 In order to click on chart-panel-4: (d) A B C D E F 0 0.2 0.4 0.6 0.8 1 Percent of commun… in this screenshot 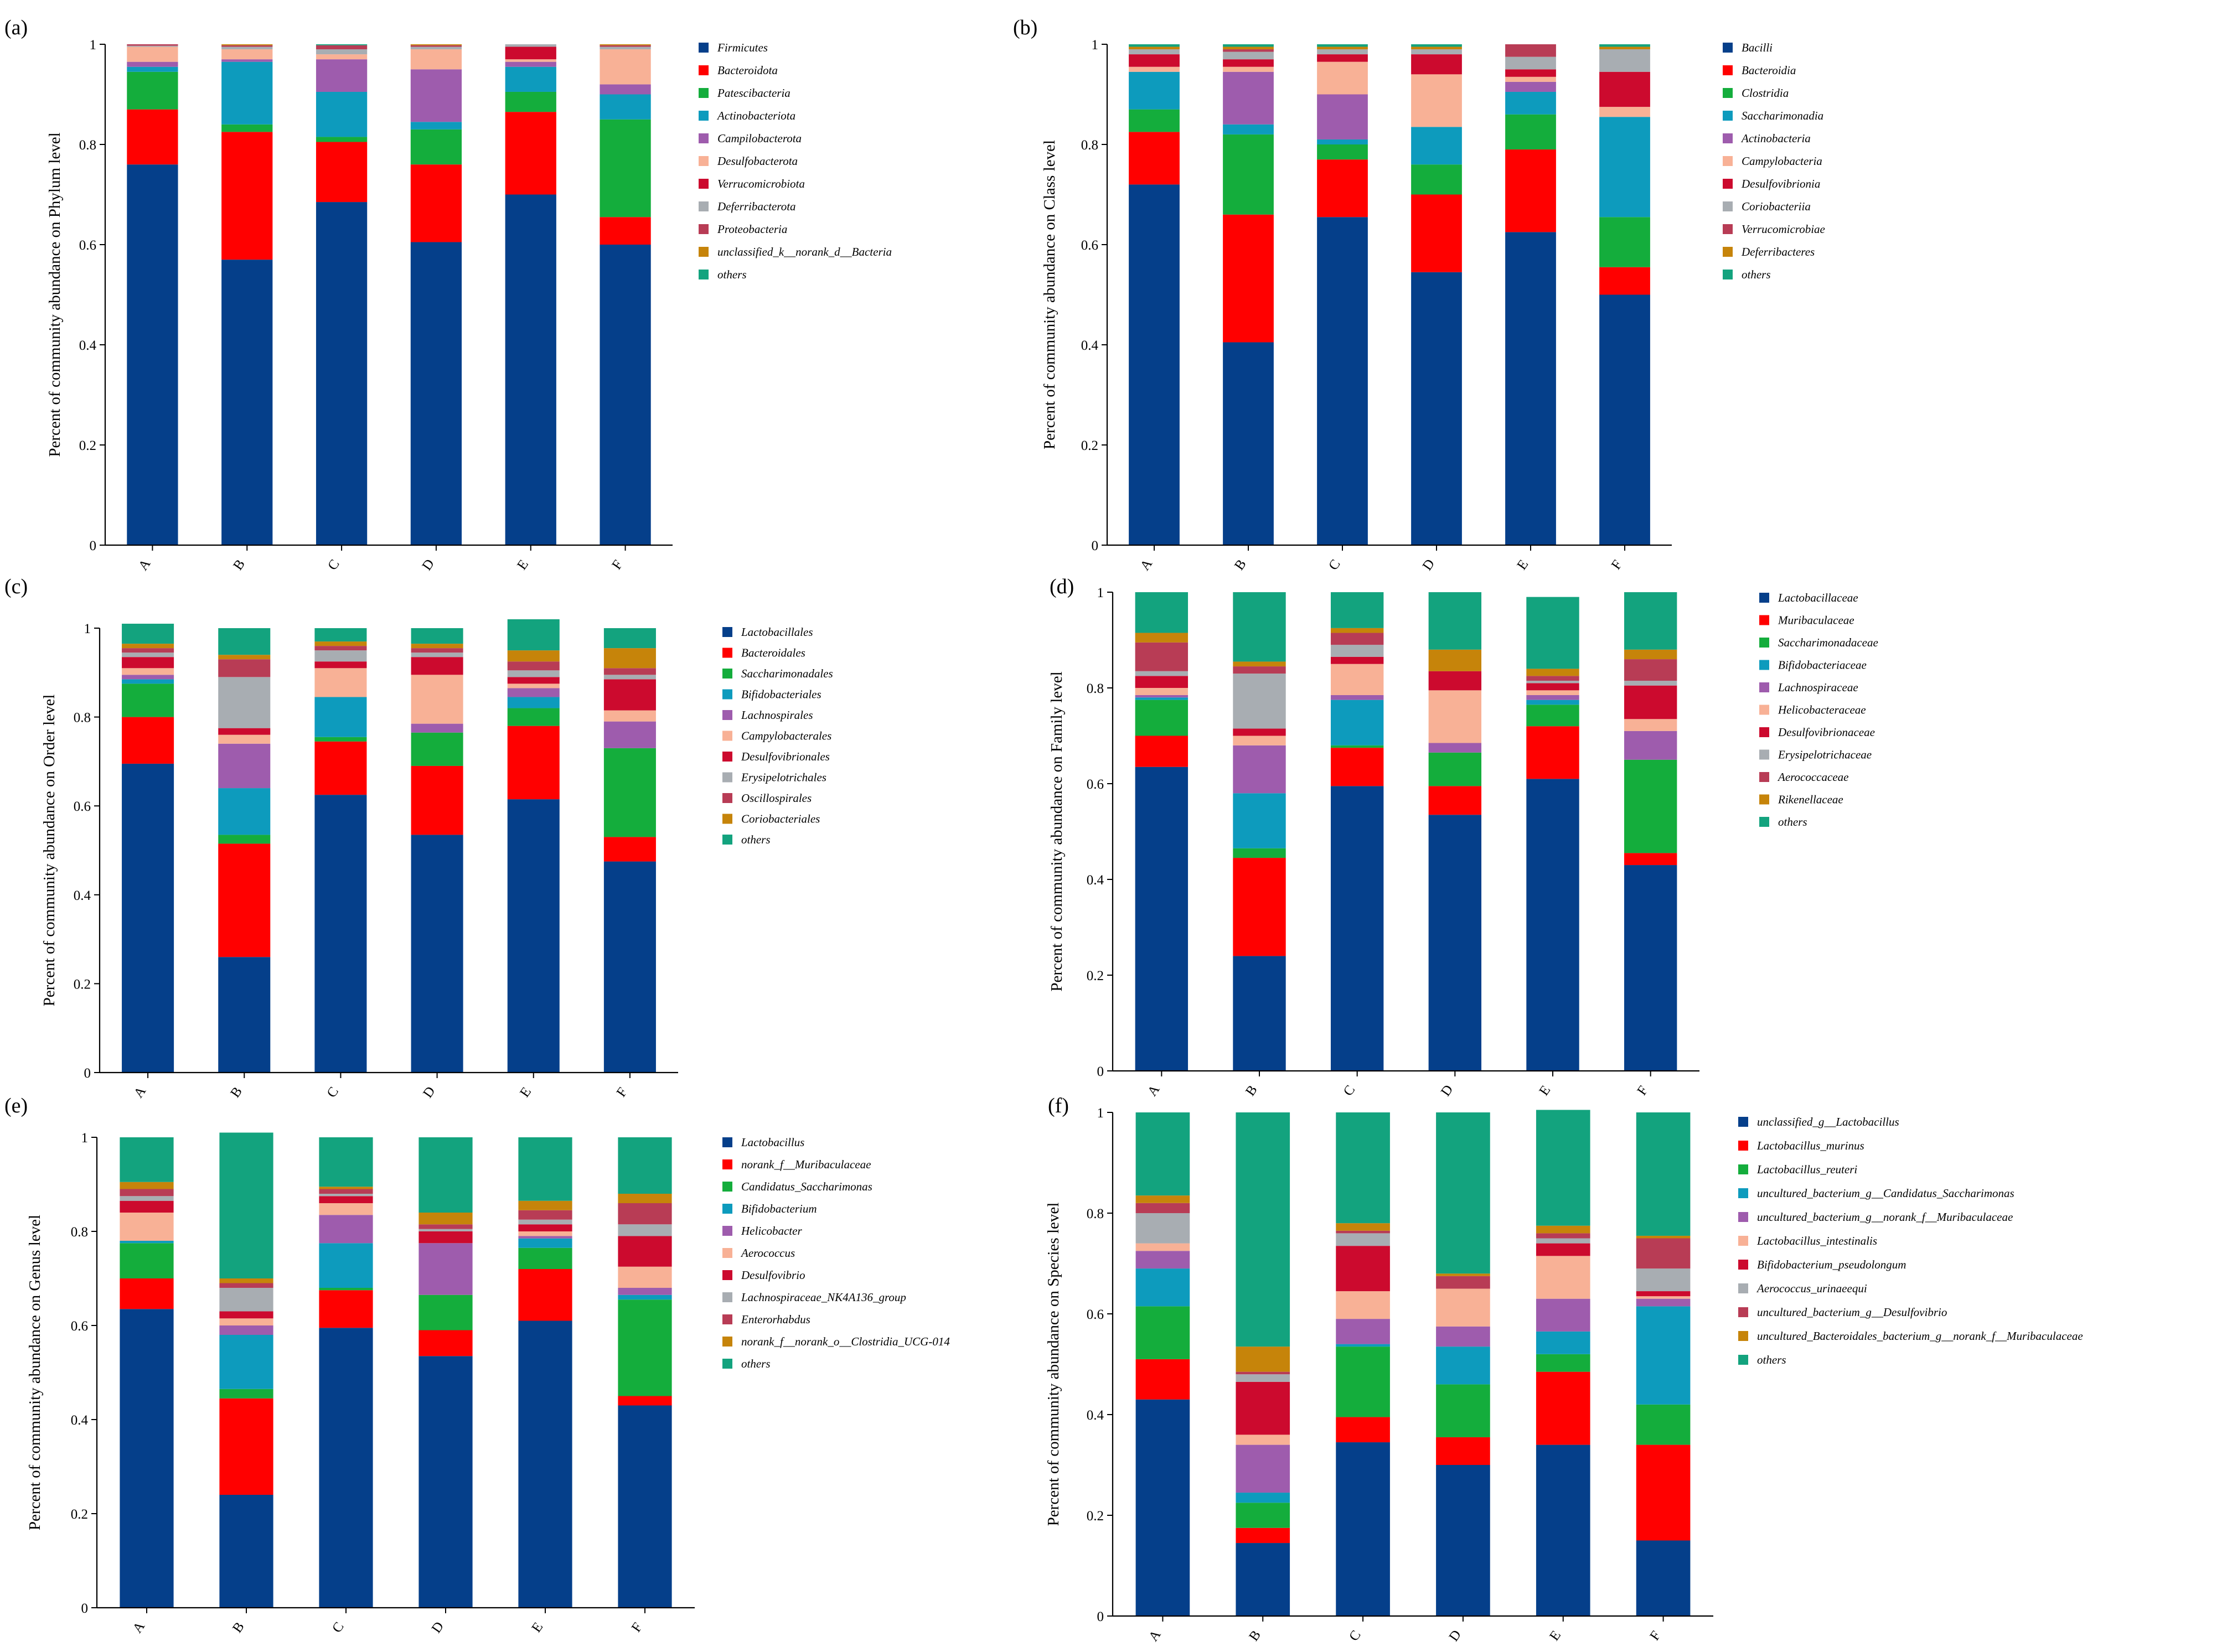, I will do `click(1463, 837)`.